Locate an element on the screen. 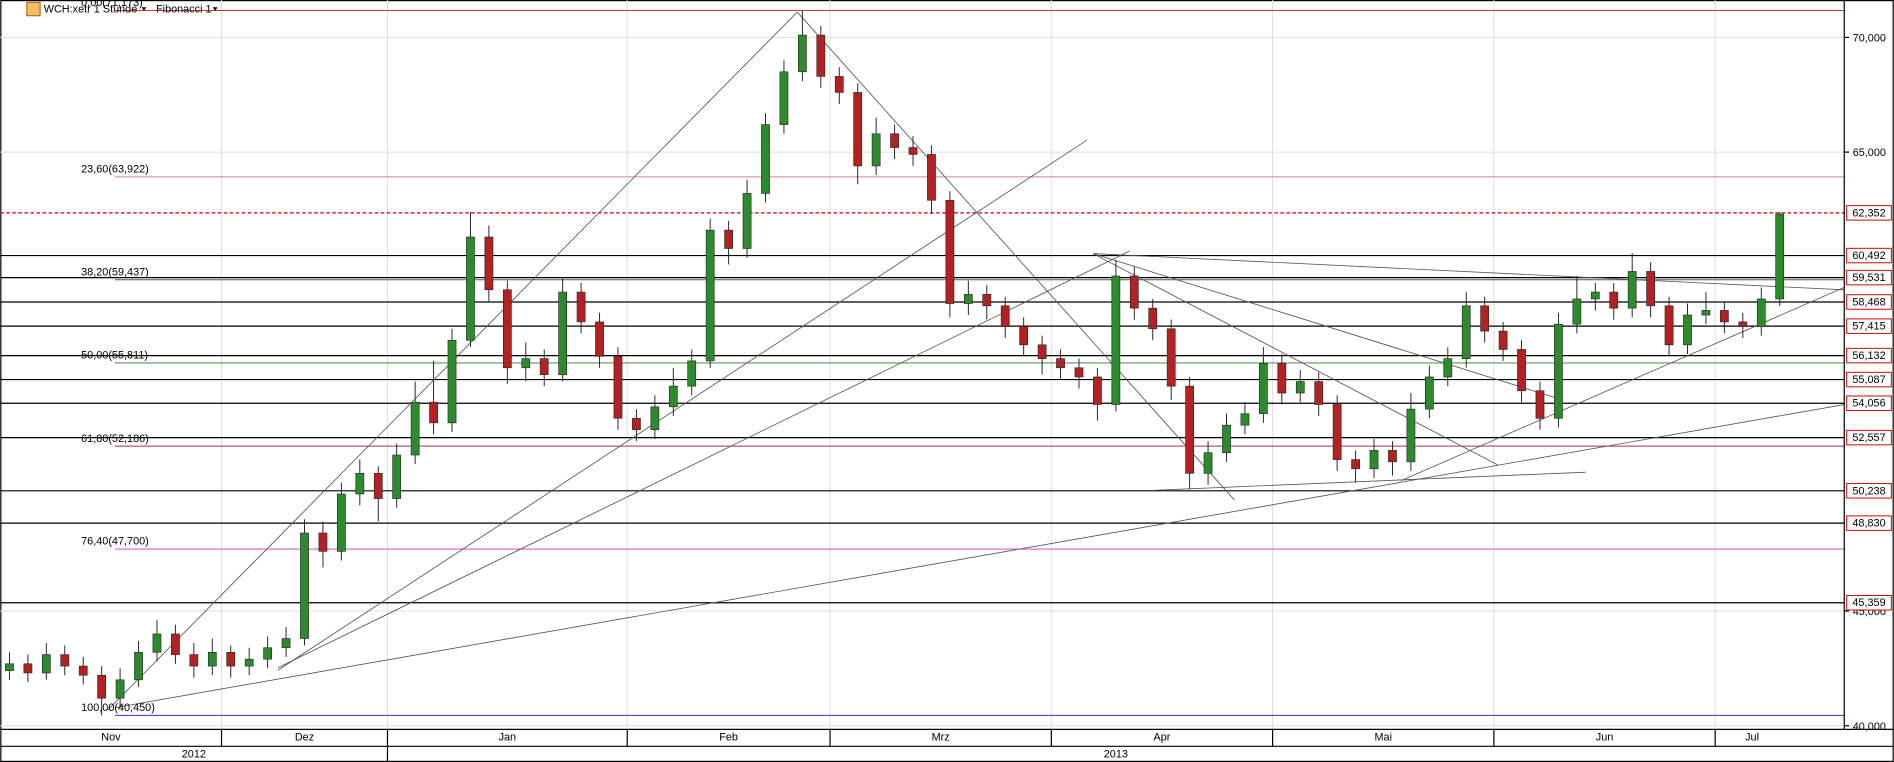 The width and height of the screenshot is (1894, 762). level-label: 55,087 is located at coordinates (1868, 380).